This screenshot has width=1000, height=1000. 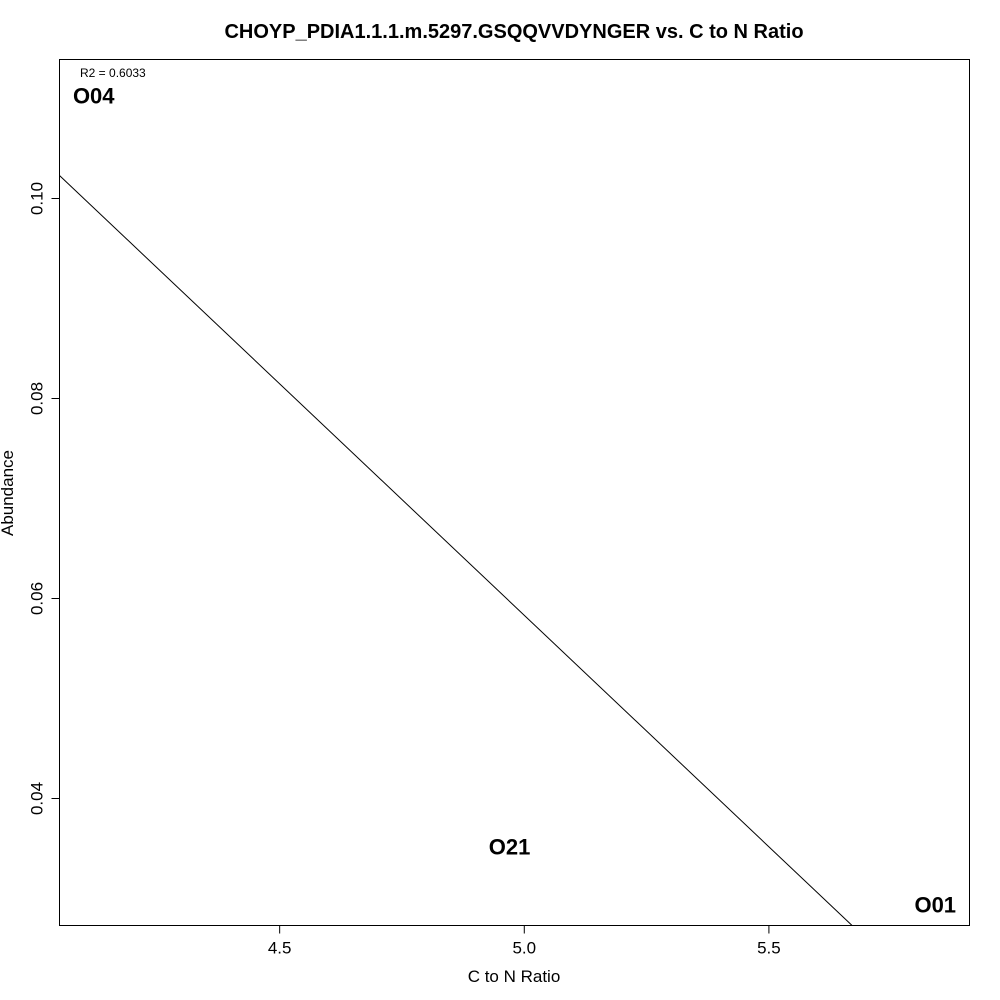 What do you see at coordinates (94, 96) in the screenshot?
I see `point-label-o04: O04` at bounding box center [94, 96].